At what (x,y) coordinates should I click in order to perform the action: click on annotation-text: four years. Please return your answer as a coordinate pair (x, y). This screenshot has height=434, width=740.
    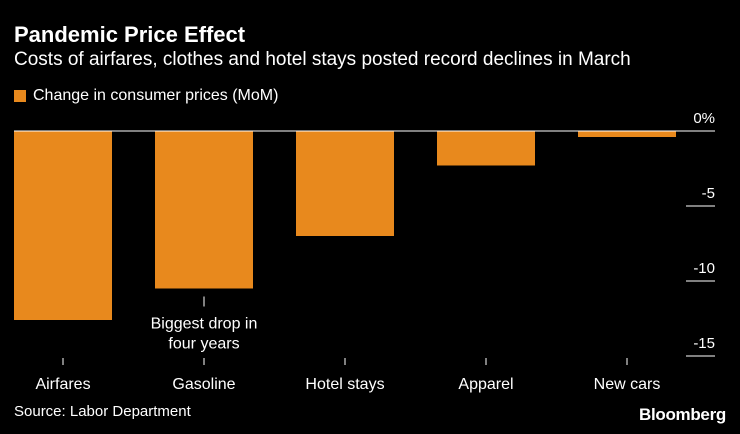
    Looking at the image, I should click on (203, 344).